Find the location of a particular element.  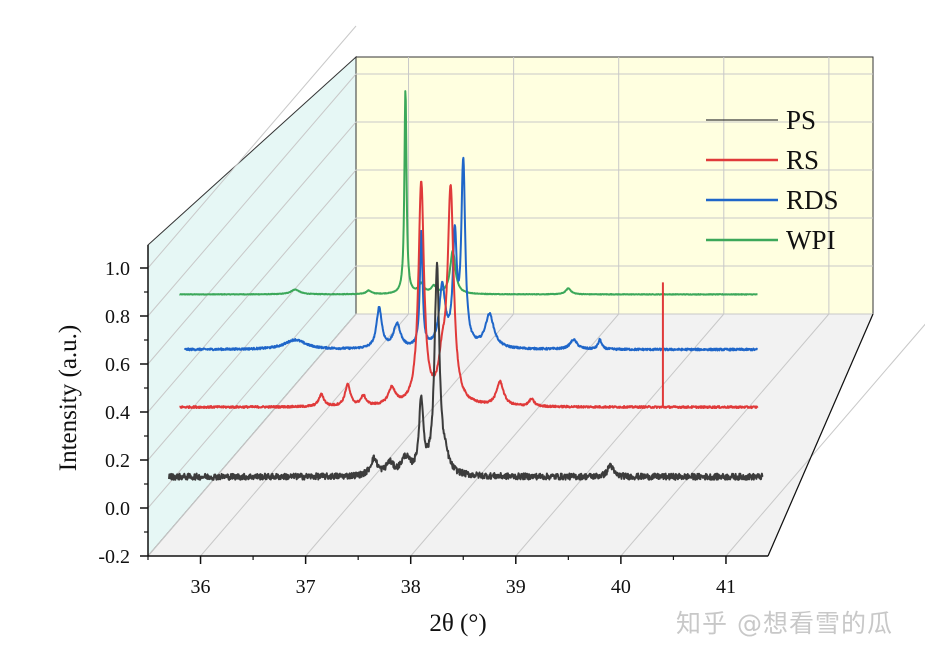

y-axis-title: Intensity (a.u.) is located at coordinates (68, 398).